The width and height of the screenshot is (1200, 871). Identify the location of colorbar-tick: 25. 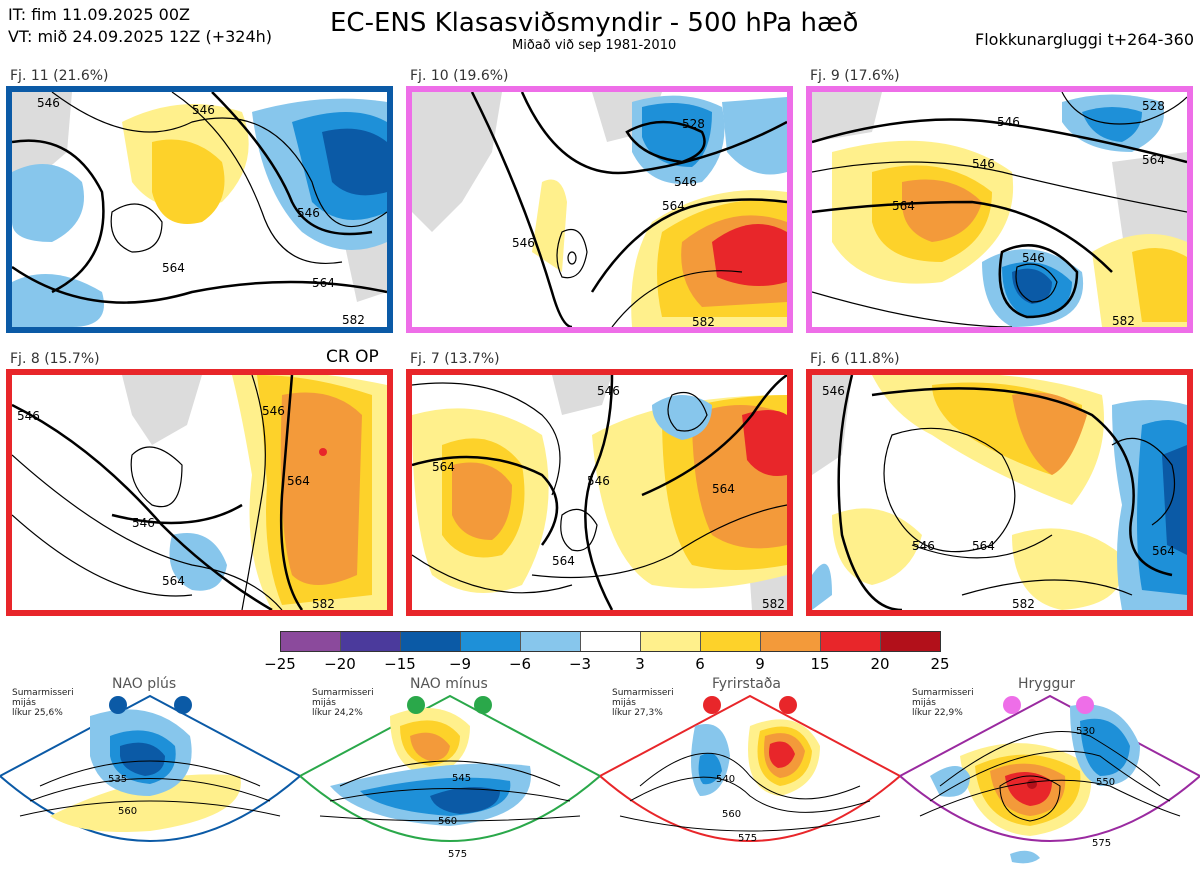
(940, 664).